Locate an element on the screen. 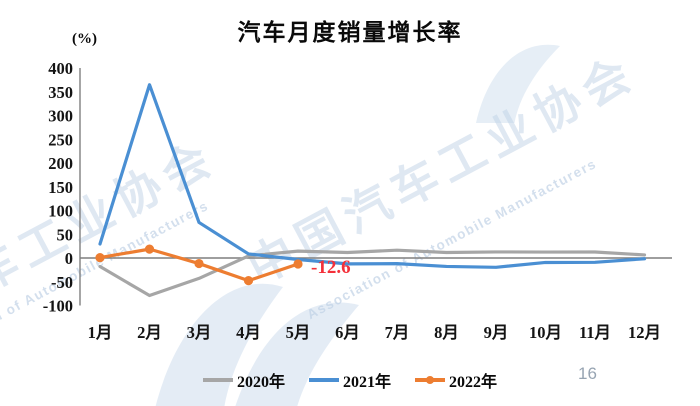  y-axis-tick-label: -50 is located at coordinates (62, 282).